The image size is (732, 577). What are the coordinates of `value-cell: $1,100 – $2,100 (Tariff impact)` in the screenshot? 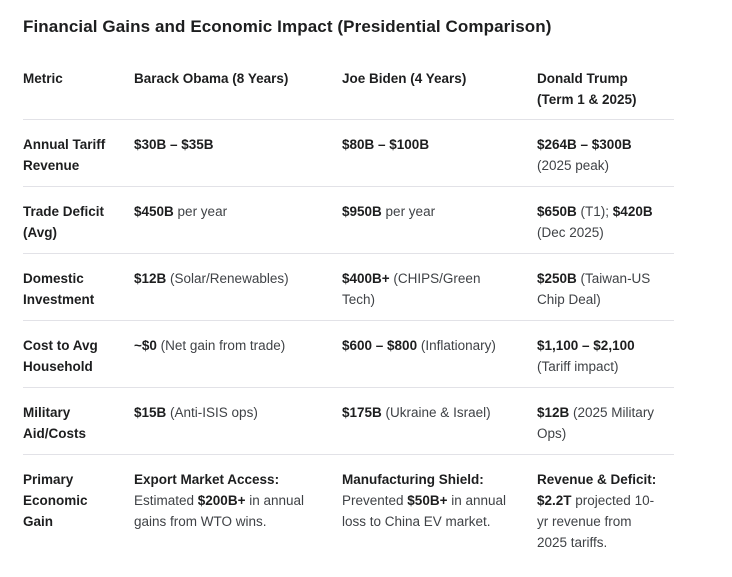 It's located at (605, 354).